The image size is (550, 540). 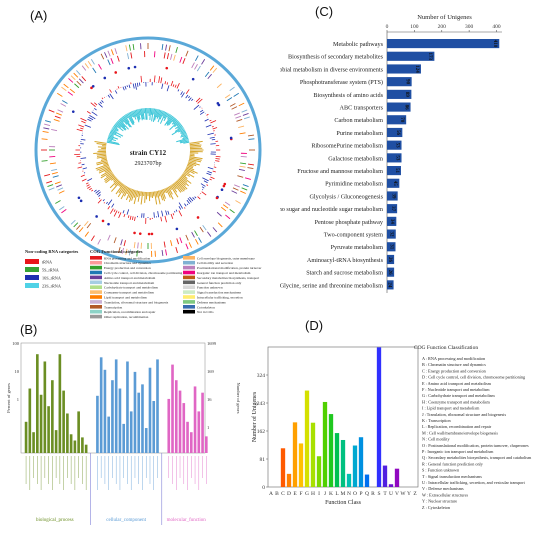 I want to click on cog-legend-item: N : Cell motility, so click(x=436, y=439).